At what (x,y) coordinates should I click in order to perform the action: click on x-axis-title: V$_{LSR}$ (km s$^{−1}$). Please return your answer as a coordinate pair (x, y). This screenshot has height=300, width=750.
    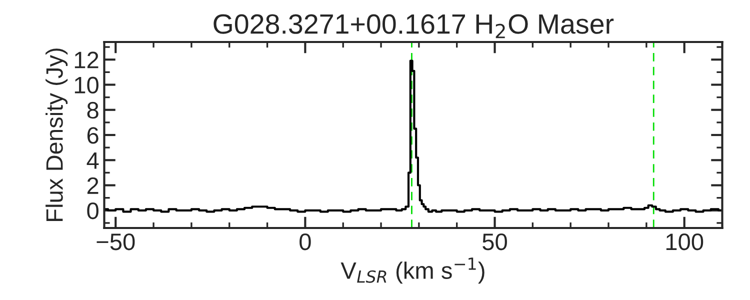
    Looking at the image, I should click on (412, 271).